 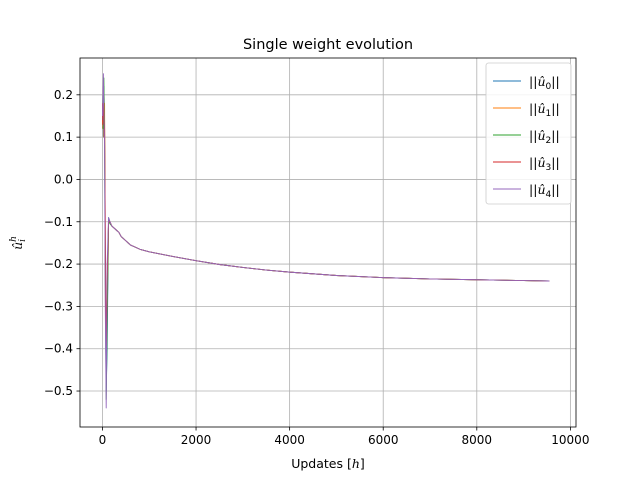 What do you see at coordinates (544, 191) in the screenshot?
I see `legend-label-4: ||û4||` at bounding box center [544, 191].